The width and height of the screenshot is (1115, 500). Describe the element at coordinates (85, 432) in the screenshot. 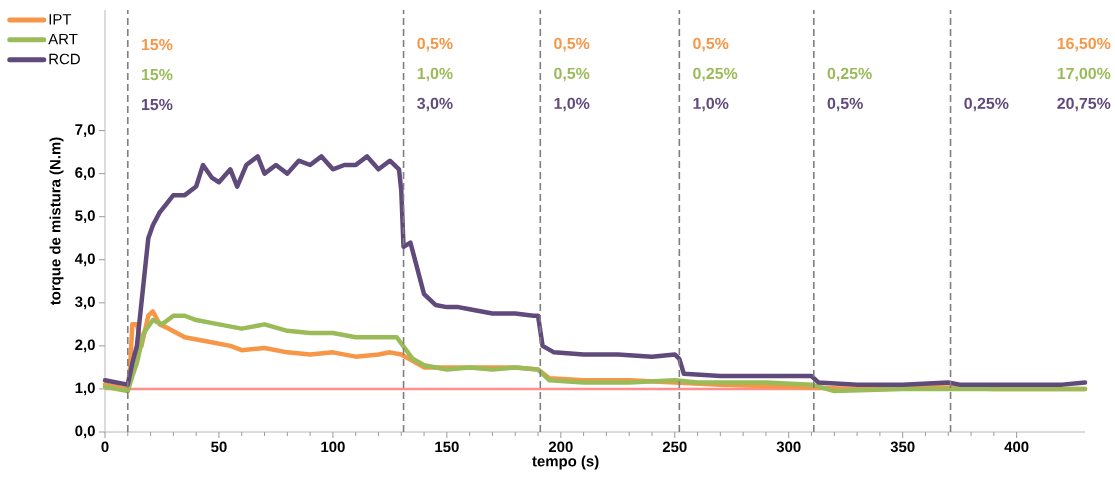

I see `y-tick-label: 0,0` at that location.